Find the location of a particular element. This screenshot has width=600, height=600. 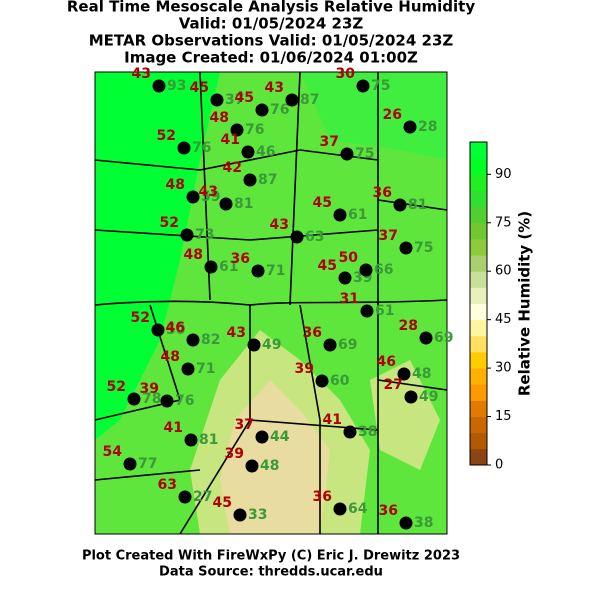

humidity-label: 93 is located at coordinates (176, 86).